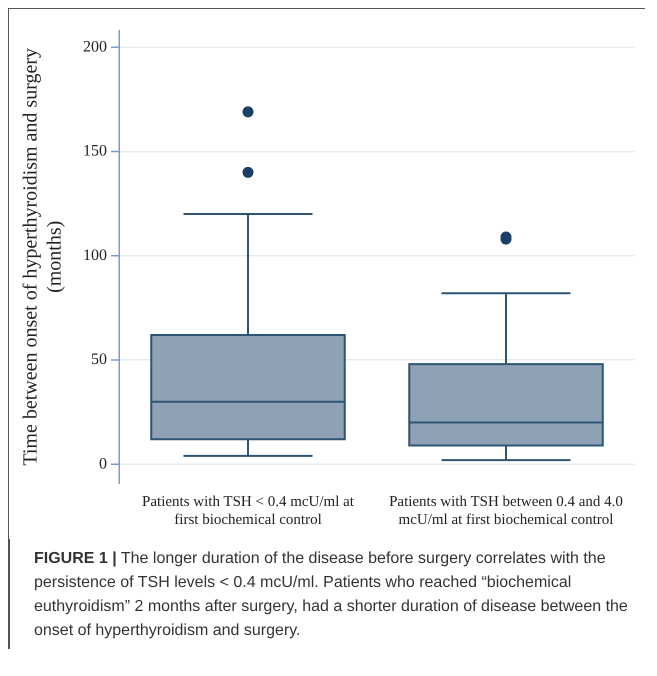 The height and width of the screenshot is (676, 657). What do you see at coordinates (42, 257) in the screenshot?
I see `y-axis-title: Time between onset of hyperthyroidism and surgery (months)` at bounding box center [42, 257].